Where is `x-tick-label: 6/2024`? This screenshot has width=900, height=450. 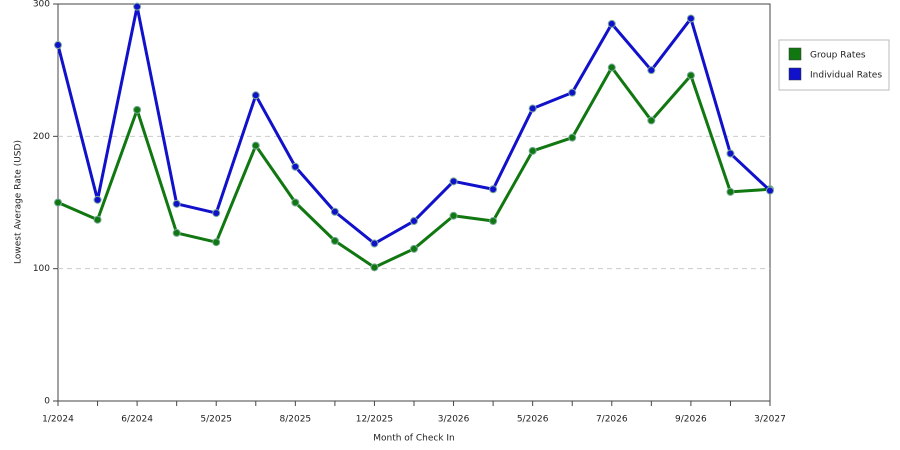 x-tick-label: 6/2024 is located at coordinates (137, 420).